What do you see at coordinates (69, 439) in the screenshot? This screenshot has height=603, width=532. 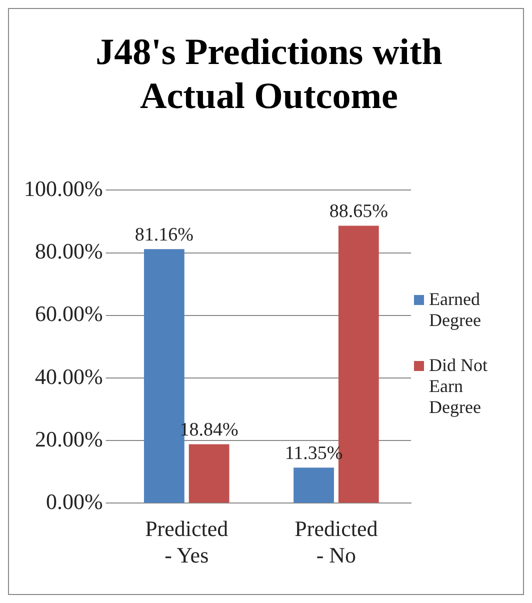 I see `y-tick-label: 20.00%` at bounding box center [69, 439].